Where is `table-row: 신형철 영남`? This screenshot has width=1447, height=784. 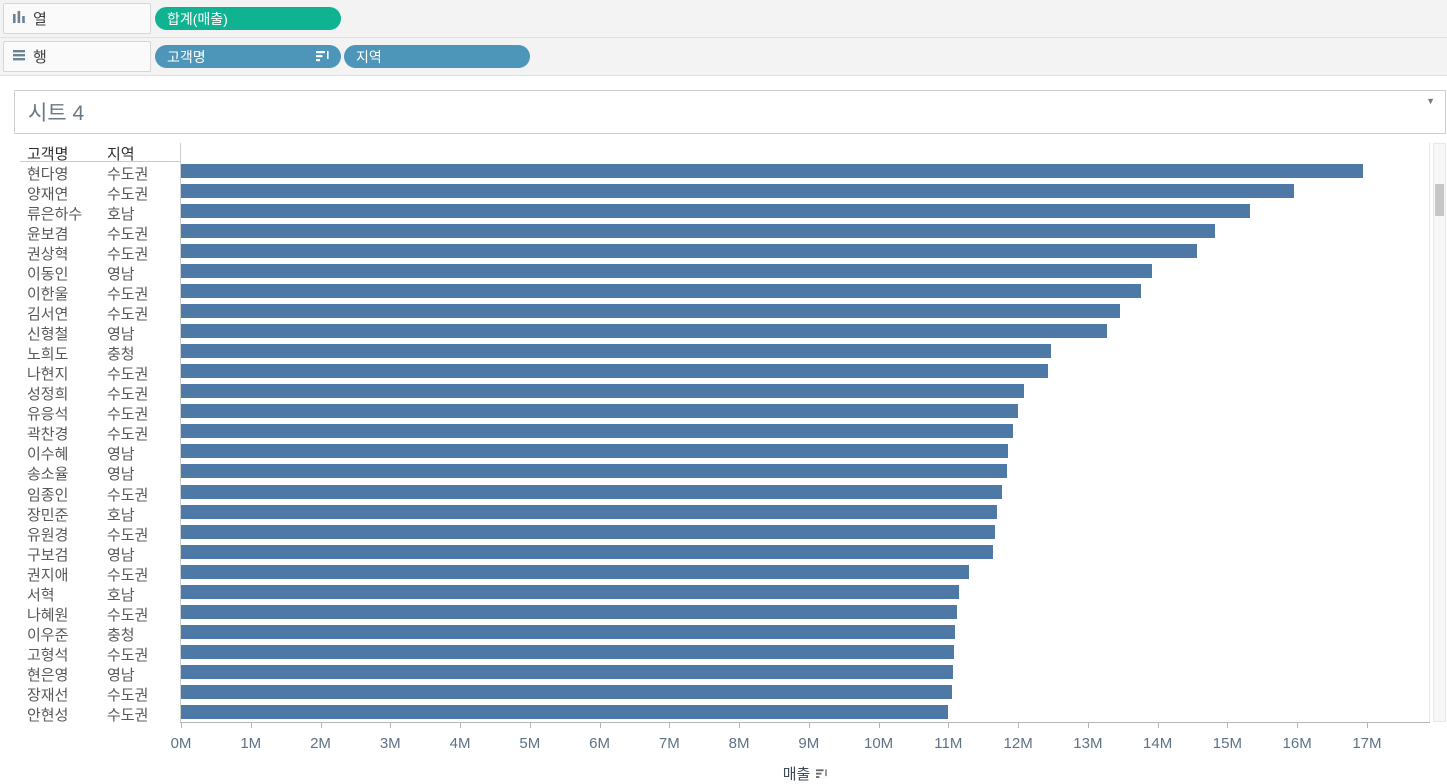 table-row: 신형철 영남 is located at coordinates (723, 332).